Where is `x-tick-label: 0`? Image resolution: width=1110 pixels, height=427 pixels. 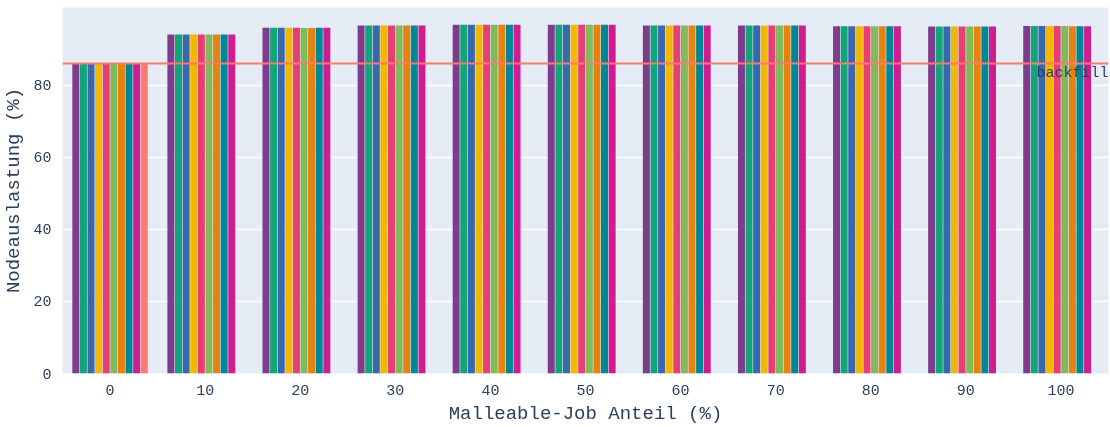
x-tick-label: 0 is located at coordinates (110, 391).